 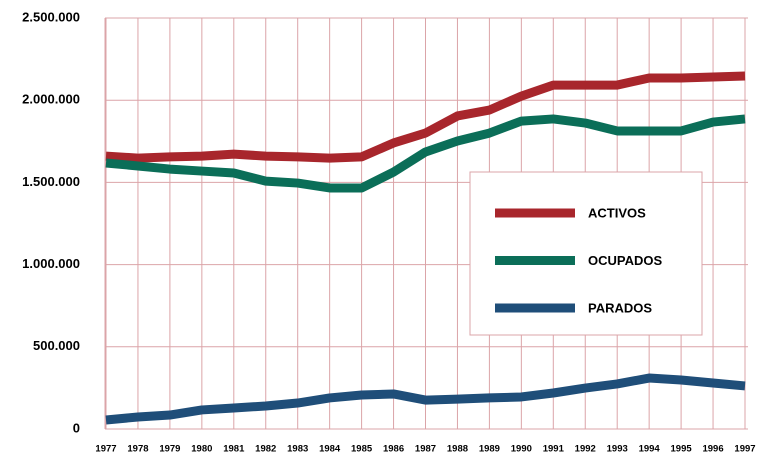 I want to click on x-tick-label: 1997, so click(x=744, y=449).